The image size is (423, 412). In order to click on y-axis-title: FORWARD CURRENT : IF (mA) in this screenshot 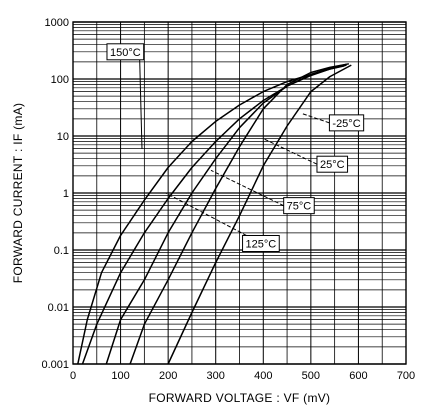, I will do `click(18, 193)`.